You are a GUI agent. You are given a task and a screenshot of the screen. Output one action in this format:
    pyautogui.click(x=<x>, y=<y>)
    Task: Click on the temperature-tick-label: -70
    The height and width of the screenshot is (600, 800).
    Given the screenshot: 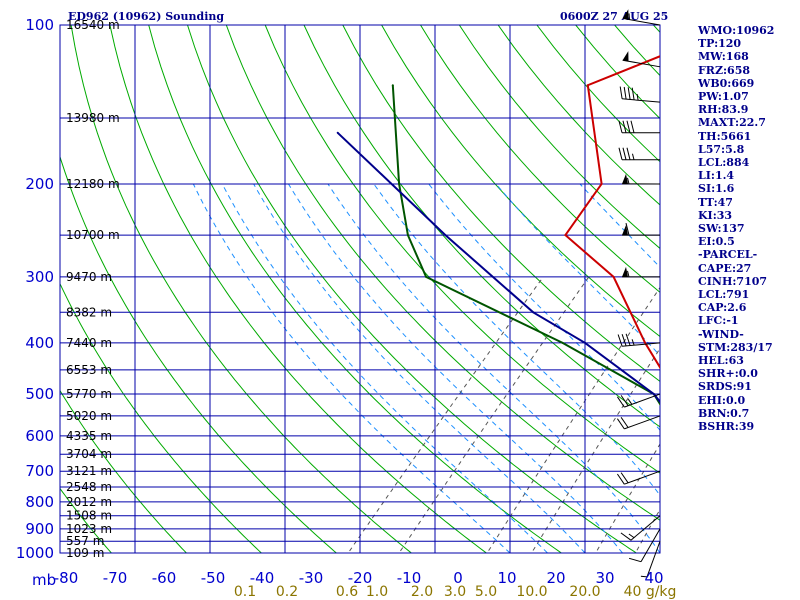 What is the action you would take?
    pyautogui.click(x=115, y=578)
    